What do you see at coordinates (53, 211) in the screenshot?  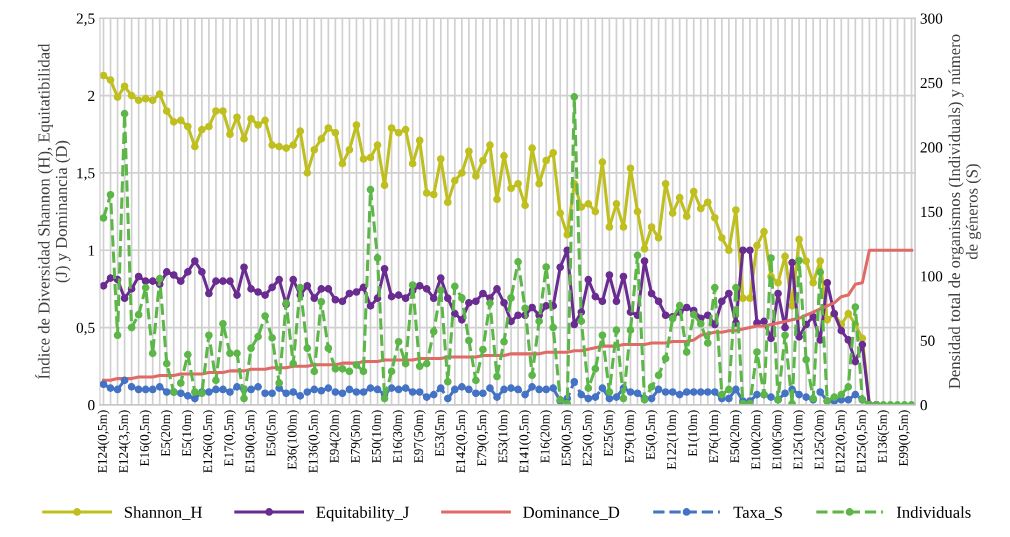 I see `y-axis-title: Índice de Diversidad Shannon (H), Equitatibilidad (J) y Dominancia (D)` at bounding box center [53, 211].